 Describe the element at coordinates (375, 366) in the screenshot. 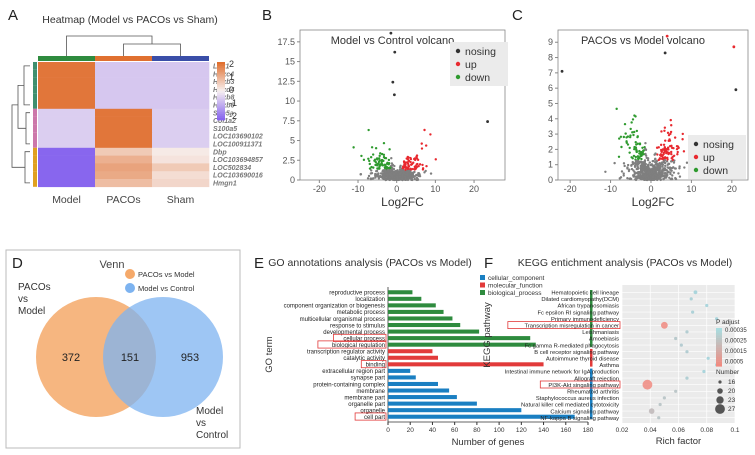

I see `go-term-label: binding` at that location.